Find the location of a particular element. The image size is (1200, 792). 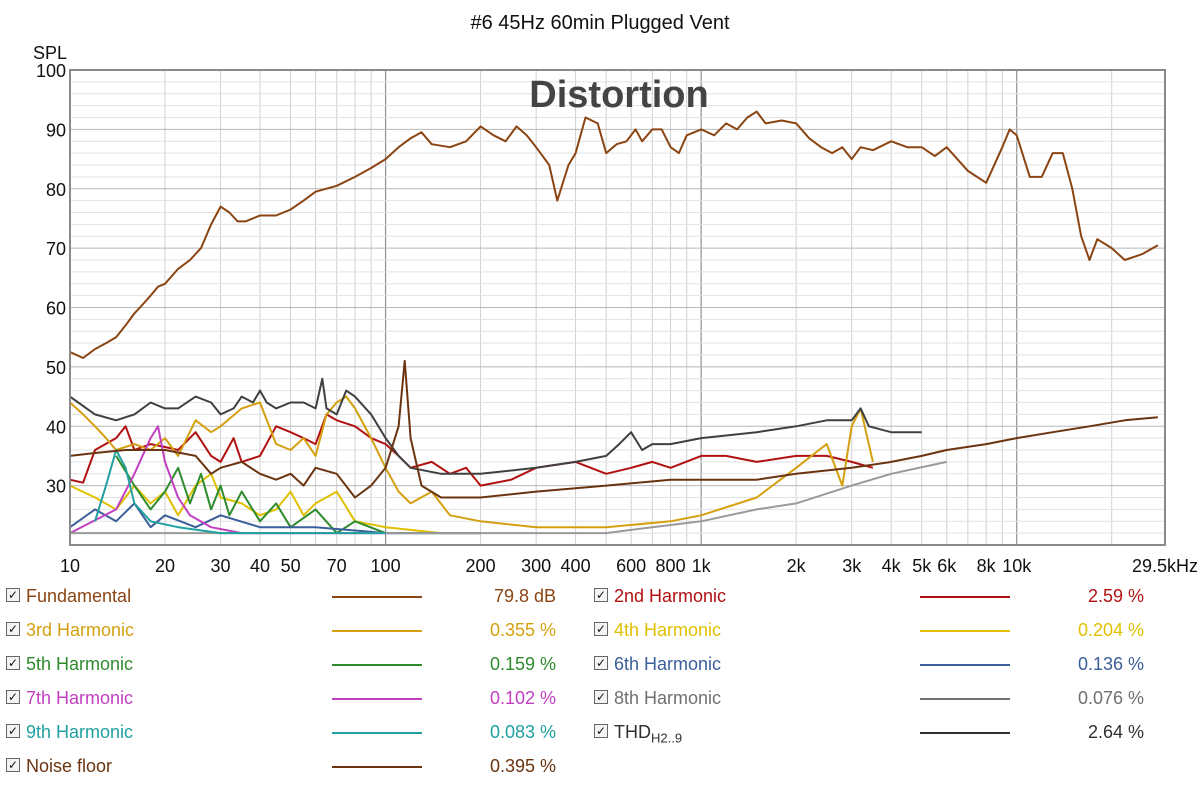

series-line-2nd-harmonic is located at coordinates (472, 450).